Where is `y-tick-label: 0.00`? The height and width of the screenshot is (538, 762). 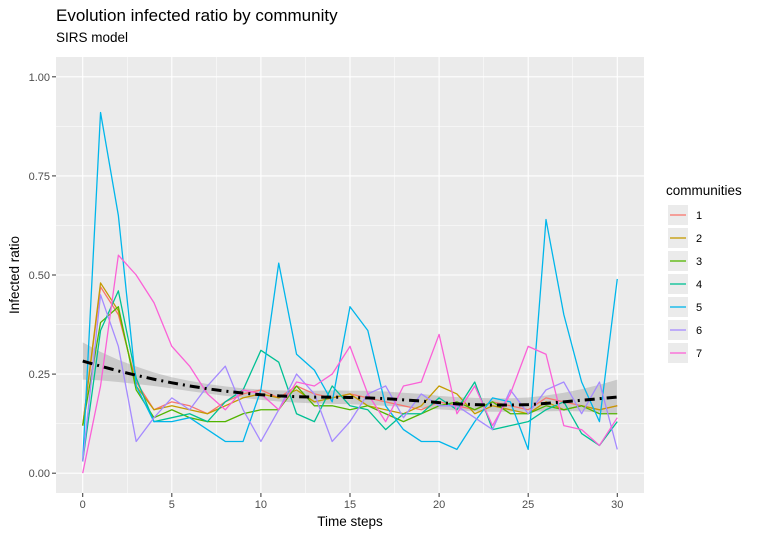
y-tick-label: 0.00 is located at coordinates (39, 474).